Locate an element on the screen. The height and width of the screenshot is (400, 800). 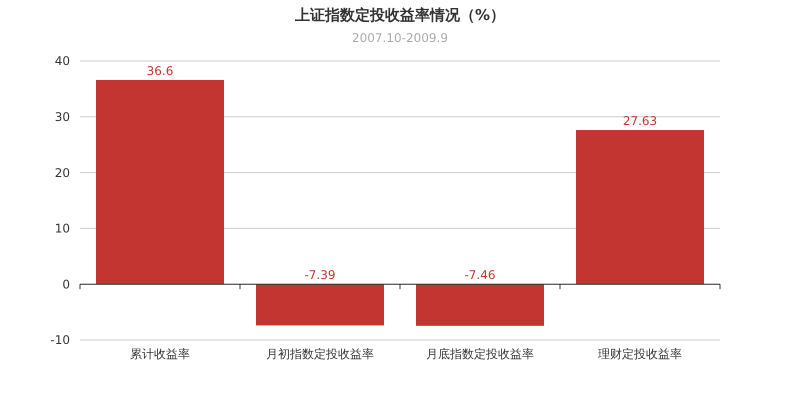
x-tick-label: 累计收益率 is located at coordinates (160, 354).